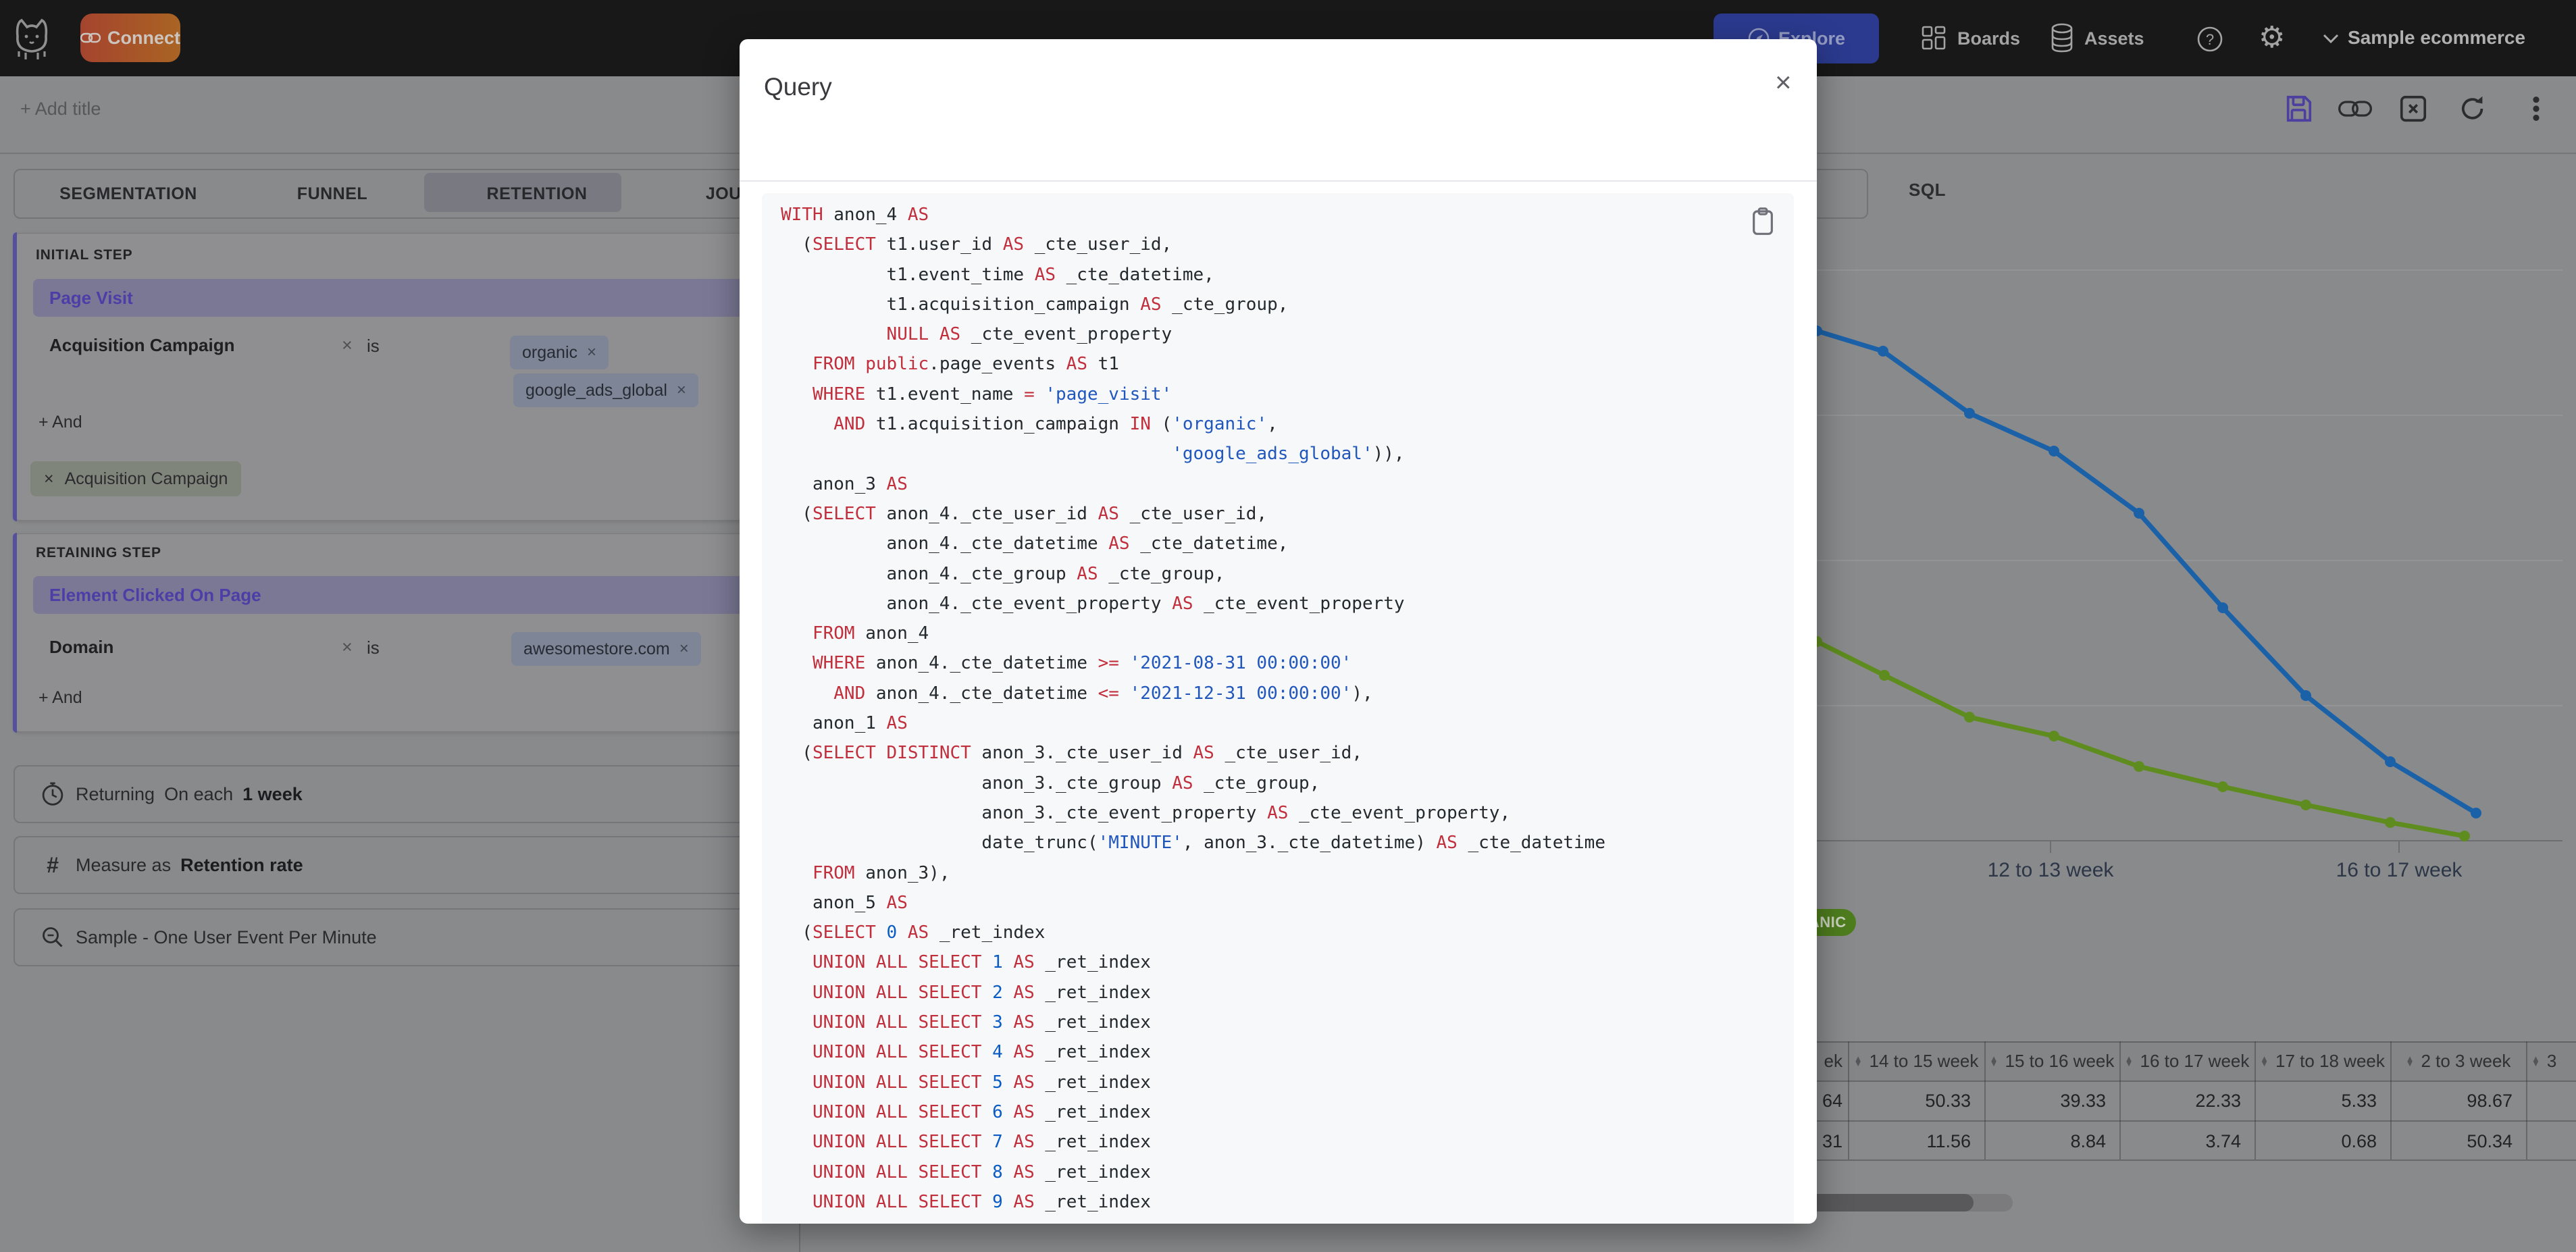 This screenshot has width=2576, height=1252. What do you see at coordinates (124, 865) in the screenshot?
I see `measure-label: Measure as` at bounding box center [124, 865].